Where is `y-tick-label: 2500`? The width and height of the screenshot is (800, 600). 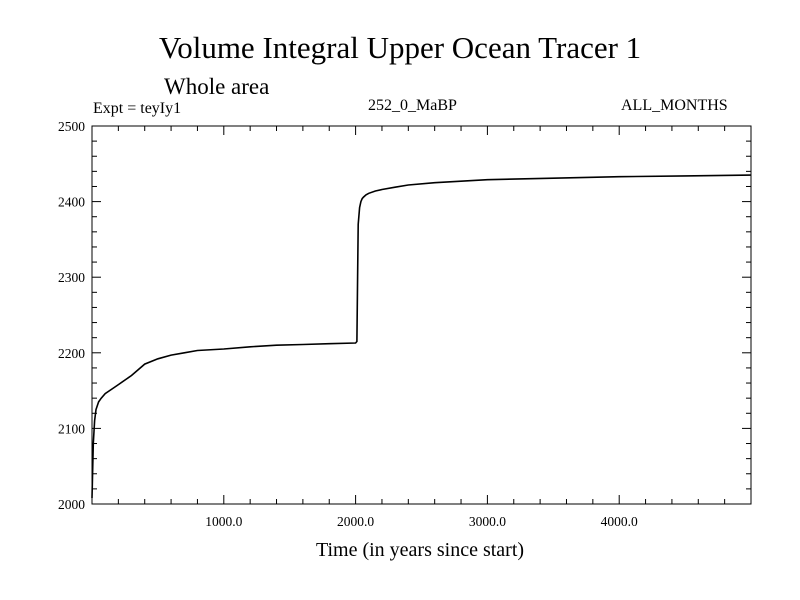 y-tick-label: 2500 is located at coordinates (71, 126).